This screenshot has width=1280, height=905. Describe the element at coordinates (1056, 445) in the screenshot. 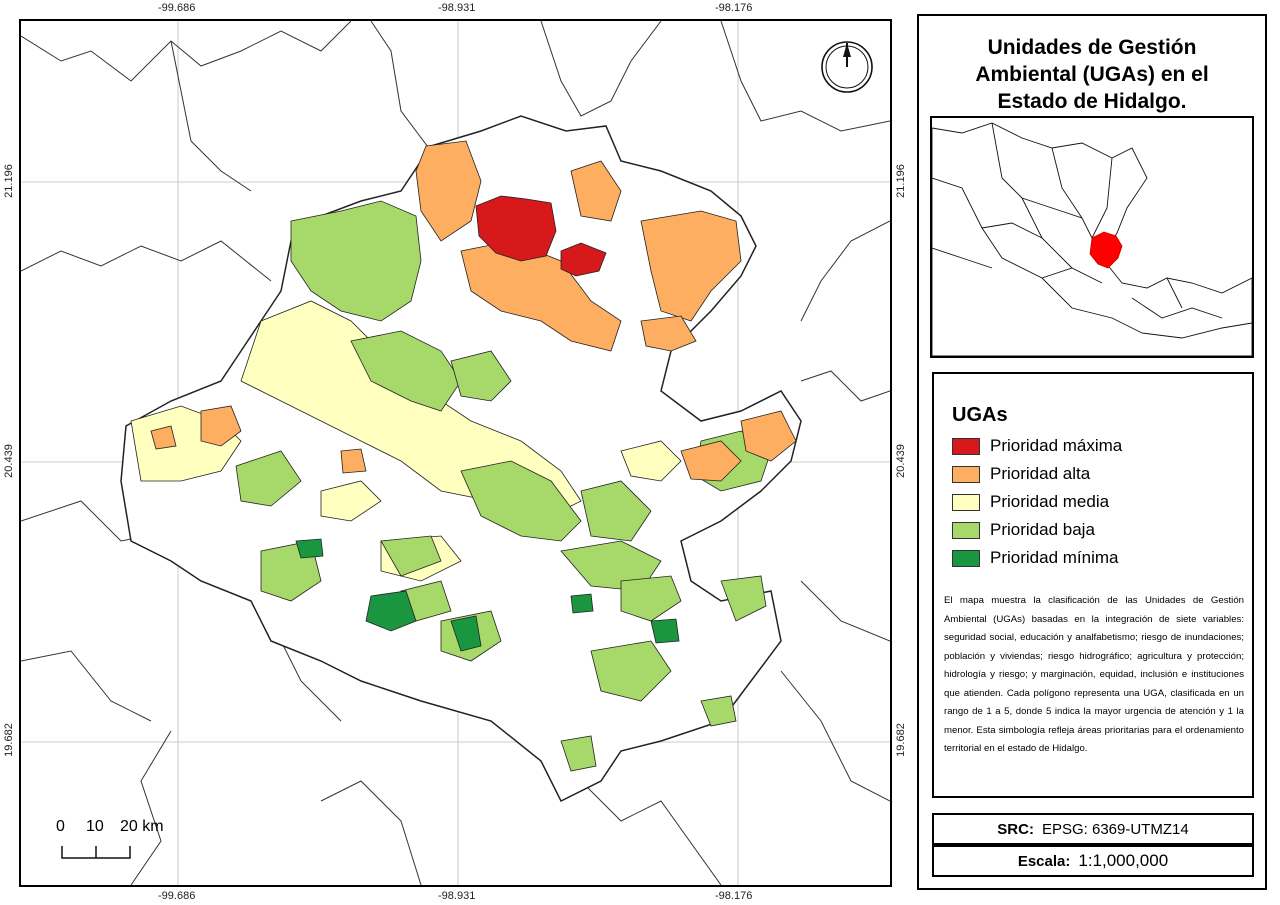

I see `legend-label-maxima: Prioridad máxima` at that location.